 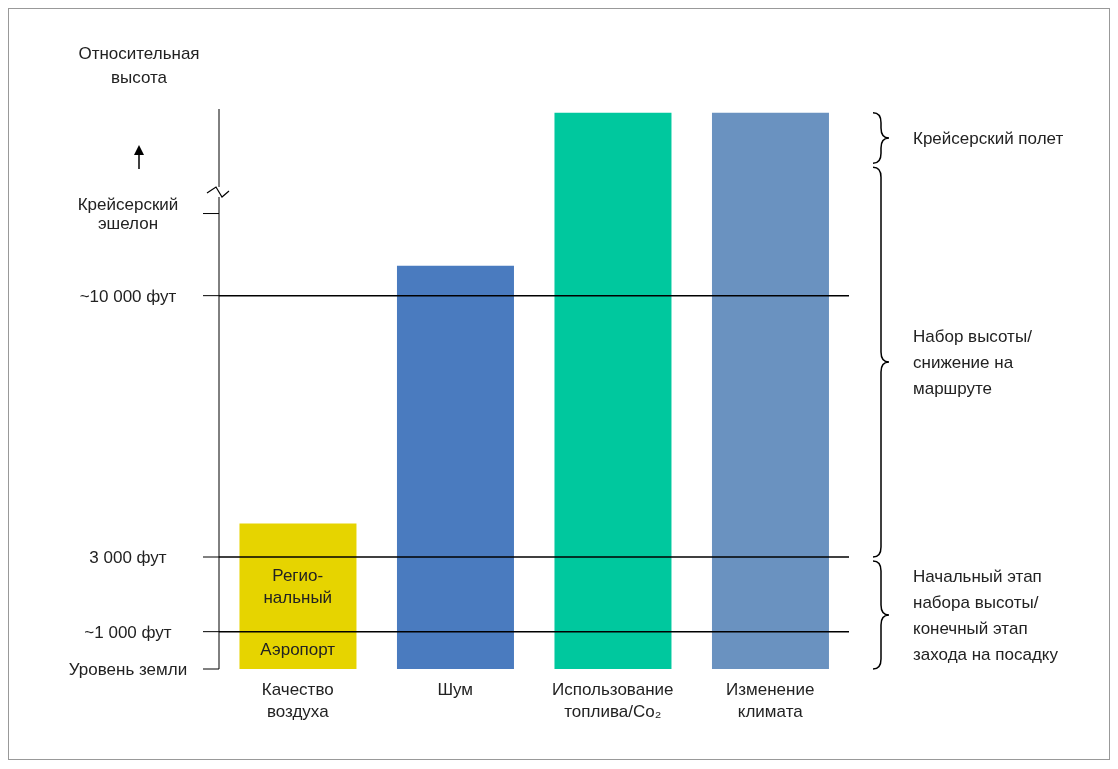 What do you see at coordinates (128, 557) in the screenshot?
I see `y-tick-label: 3 000 фут` at bounding box center [128, 557].